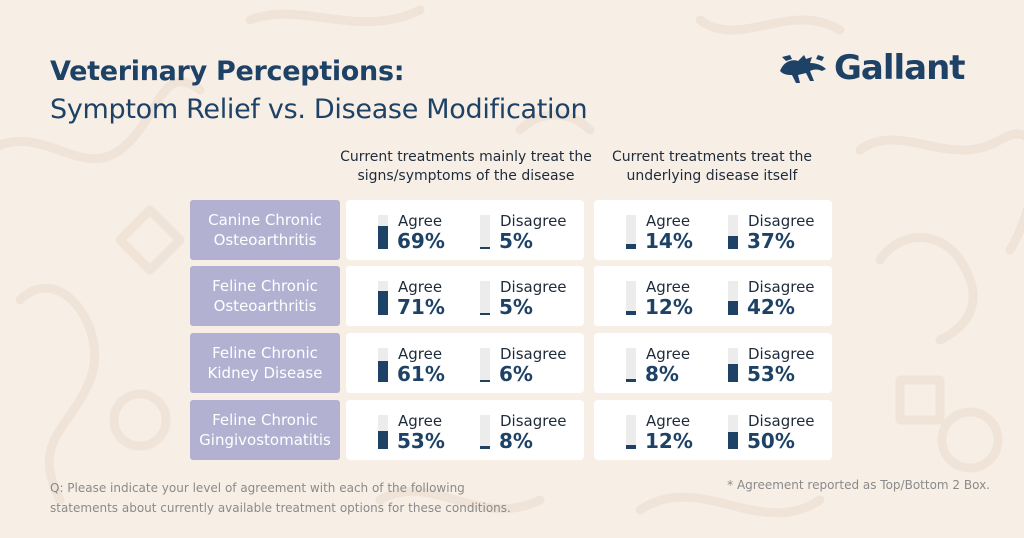 This screenshot has height=538, width=1024. What do you see at coordinates (265, 296) in the screenshot?
I see `row-label: Feline Chronic Osteoarthritis` at bounding box center [265, 296].